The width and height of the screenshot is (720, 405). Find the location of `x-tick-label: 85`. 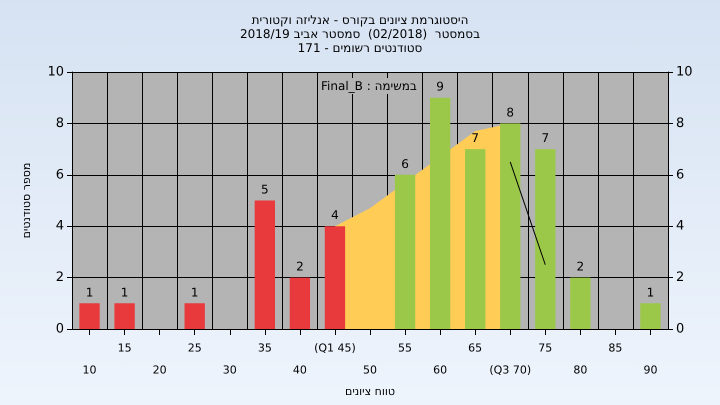

x-tick-label: 85 is located at coordinates (615, 348).